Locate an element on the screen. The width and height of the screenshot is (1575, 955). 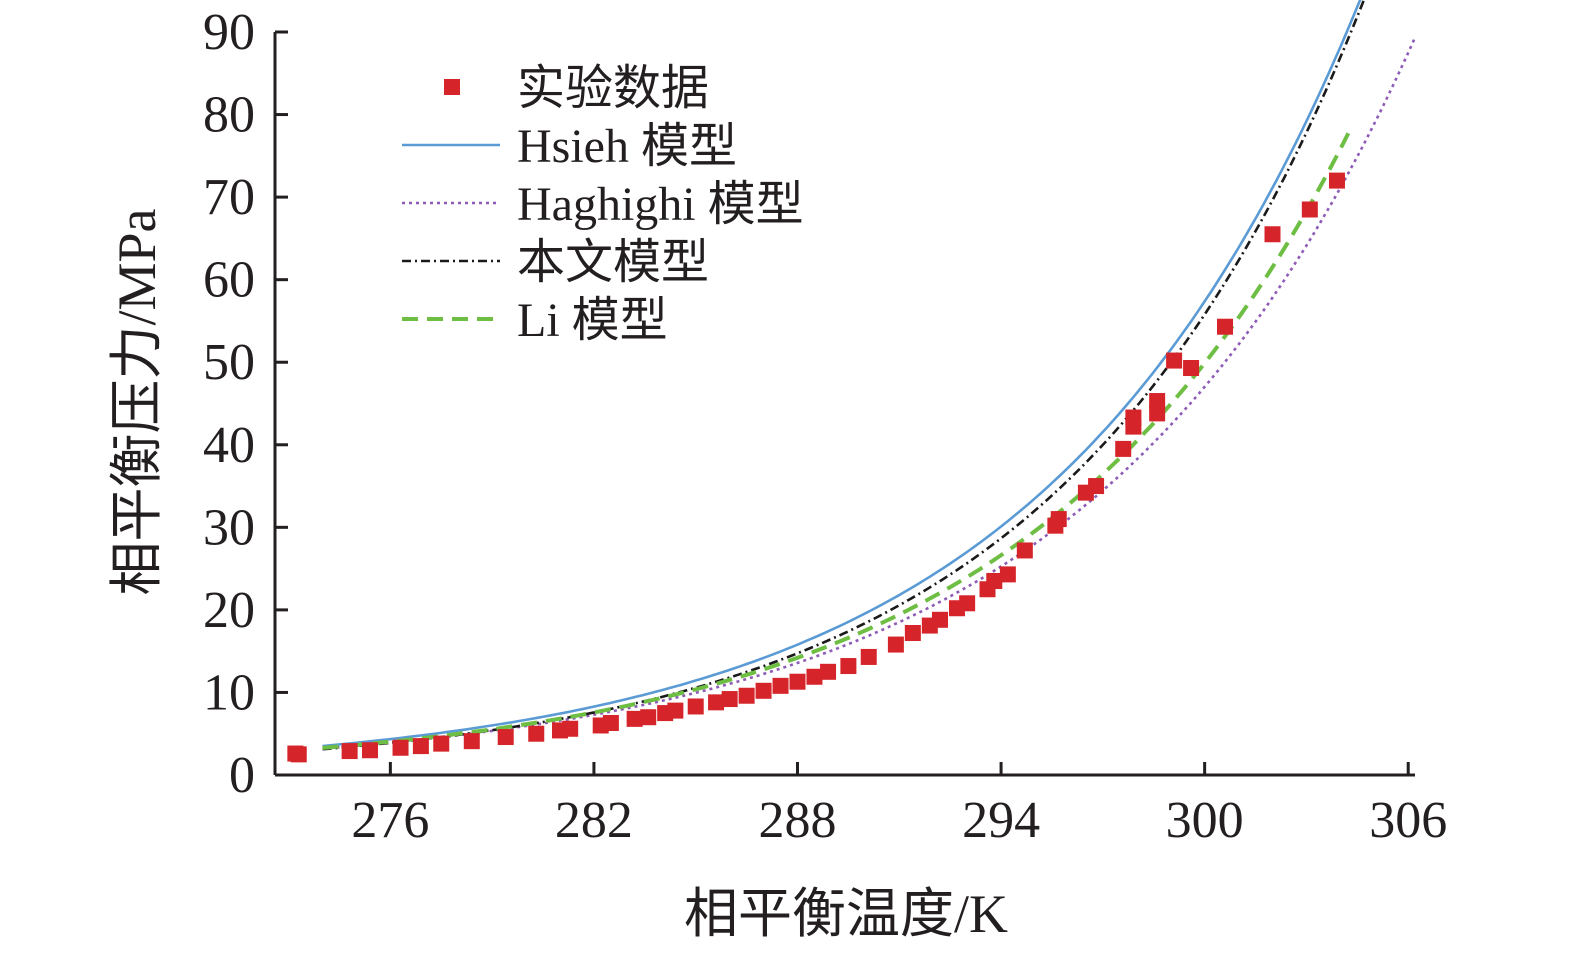
x-tick-label: 306 is located at coordinates (1408, 820).